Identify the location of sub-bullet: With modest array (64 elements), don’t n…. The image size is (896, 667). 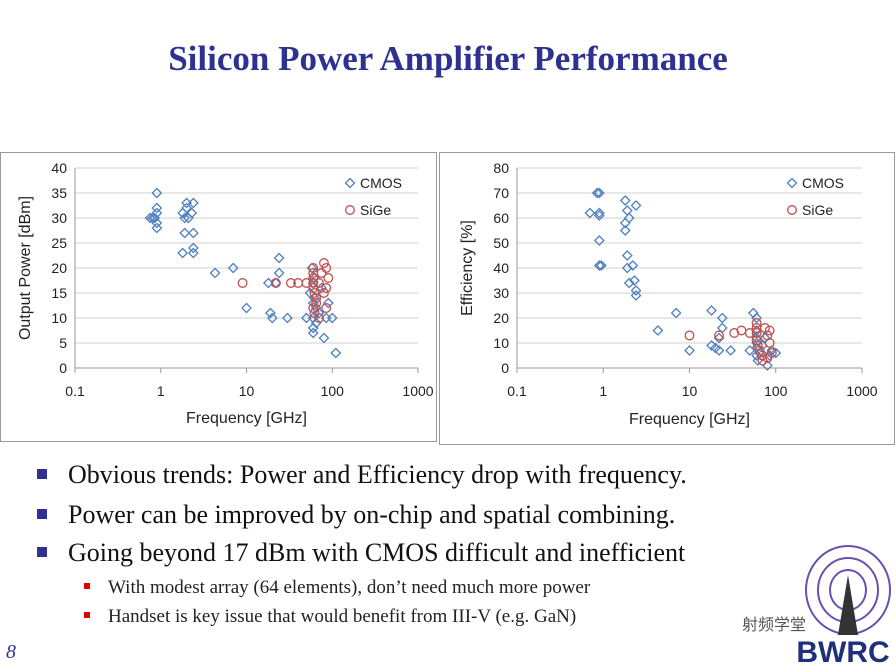
(349, 587).